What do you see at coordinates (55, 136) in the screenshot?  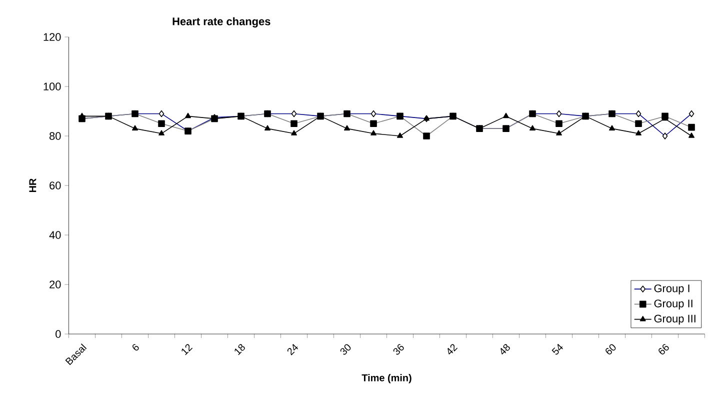 I see `y-tick-label: 80` at bounding box center [55, 136].